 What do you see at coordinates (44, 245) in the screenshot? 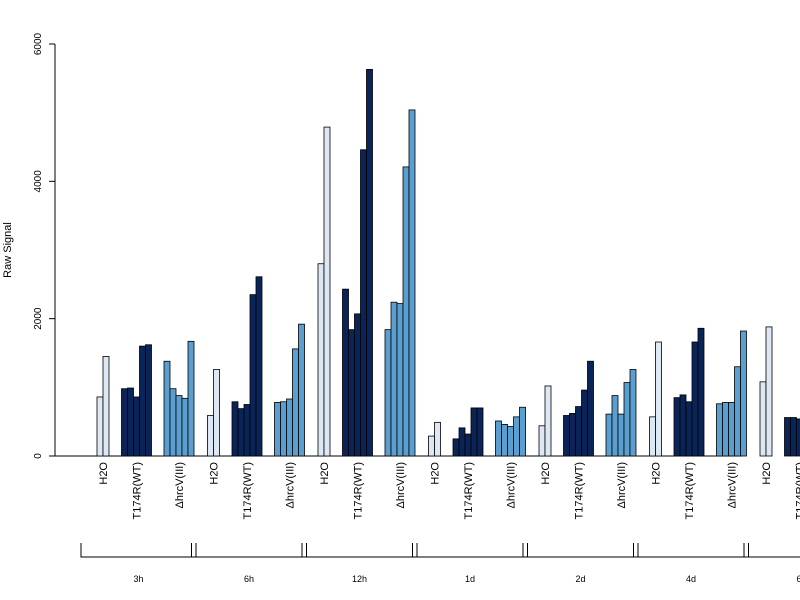
I see `y-axis-ticks: 0 2000 4000 6000` at bounding box center [44, 245].